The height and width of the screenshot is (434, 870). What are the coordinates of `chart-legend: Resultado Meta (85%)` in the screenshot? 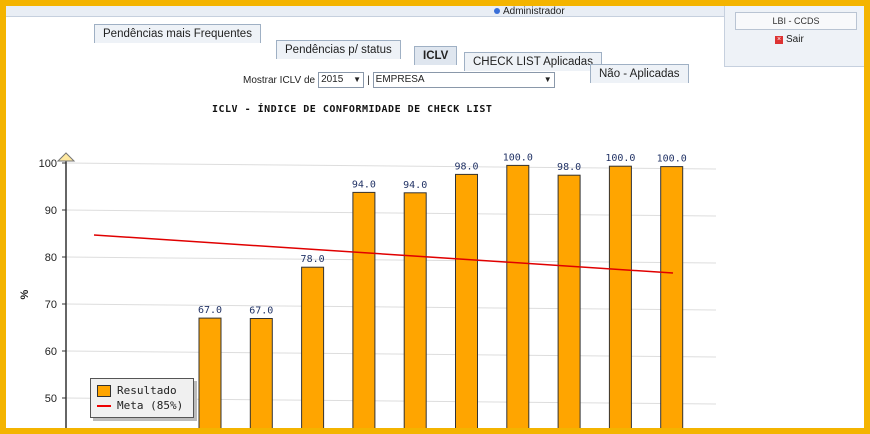 It's located at (142, 398).